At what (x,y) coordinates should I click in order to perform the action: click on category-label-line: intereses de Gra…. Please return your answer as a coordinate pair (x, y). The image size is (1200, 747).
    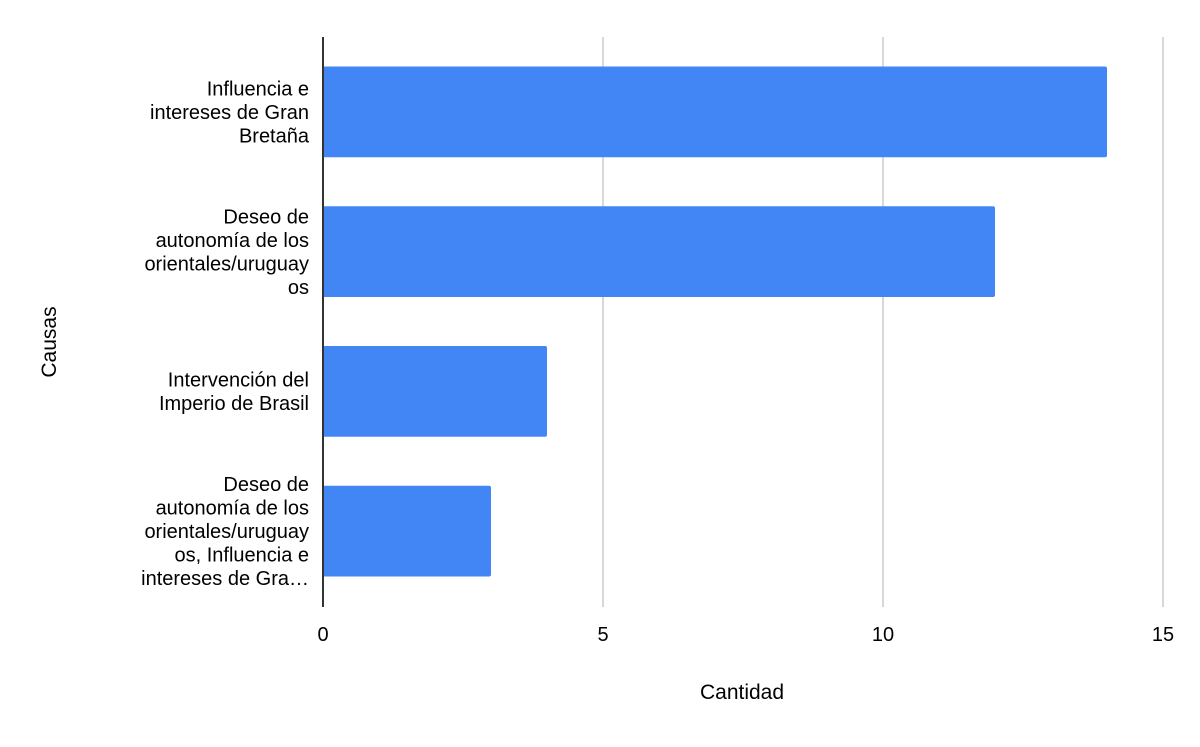
    Looking at the image, I should click on (225, 579).